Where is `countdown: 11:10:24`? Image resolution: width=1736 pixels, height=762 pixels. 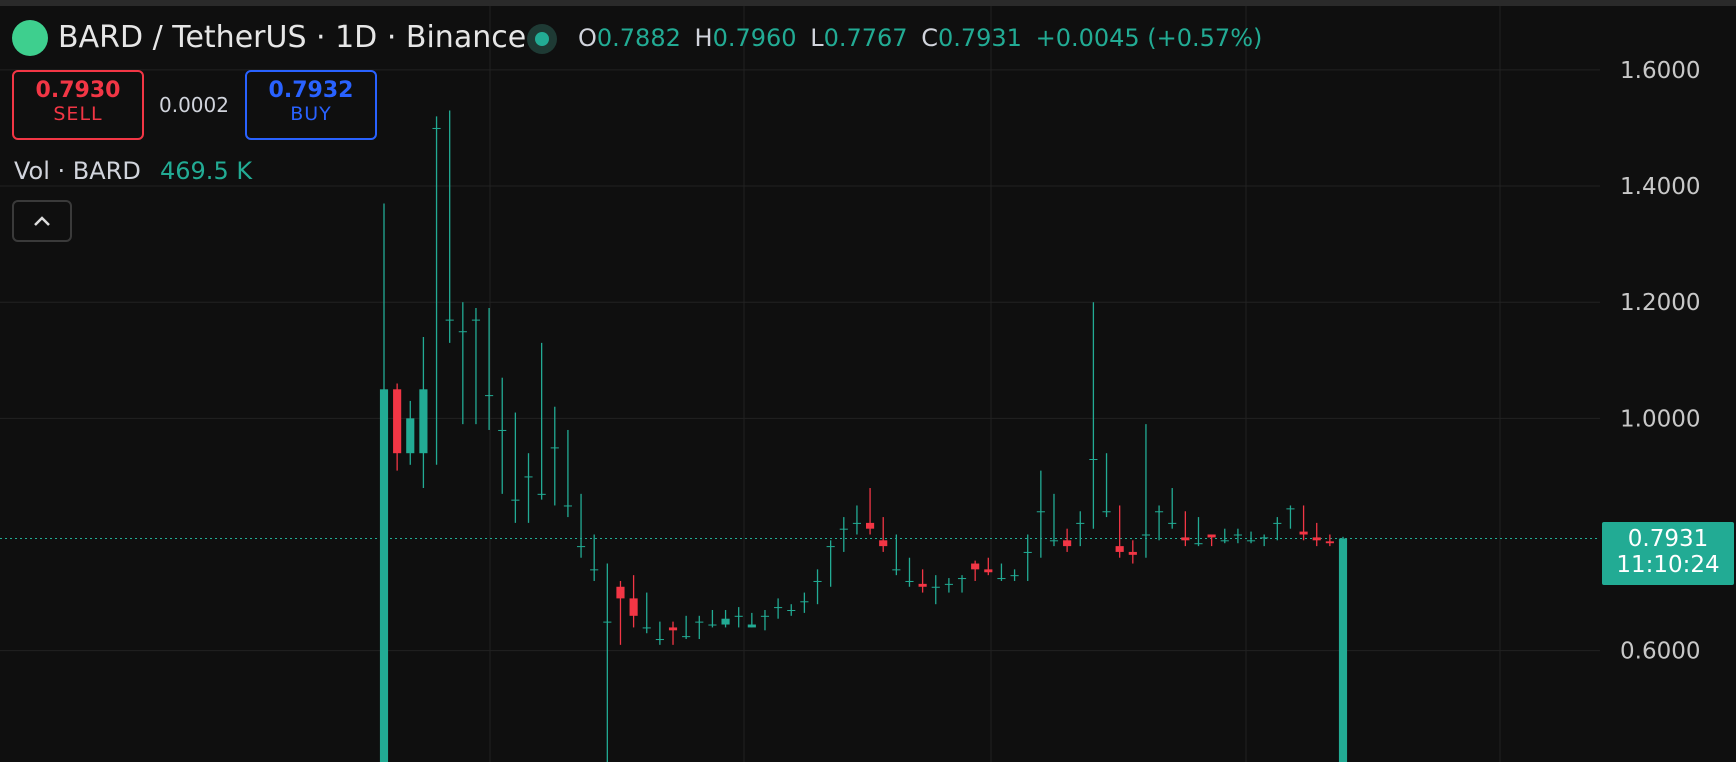 countdown: 11:10:24 is located at coordinates (1668, 565).